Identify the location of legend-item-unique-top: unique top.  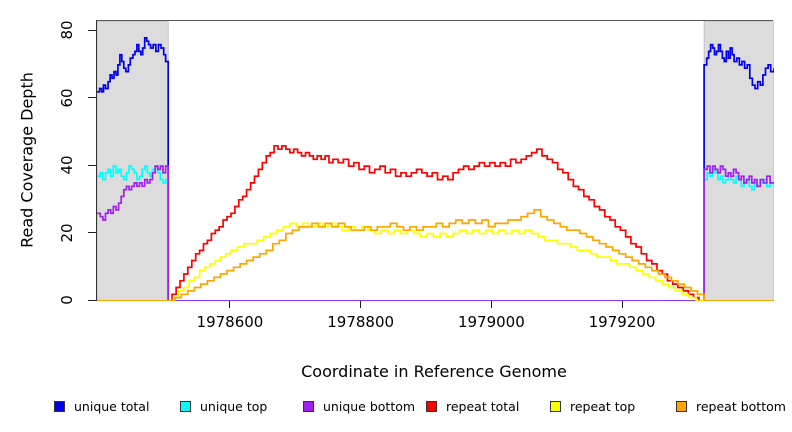
(223, 406).